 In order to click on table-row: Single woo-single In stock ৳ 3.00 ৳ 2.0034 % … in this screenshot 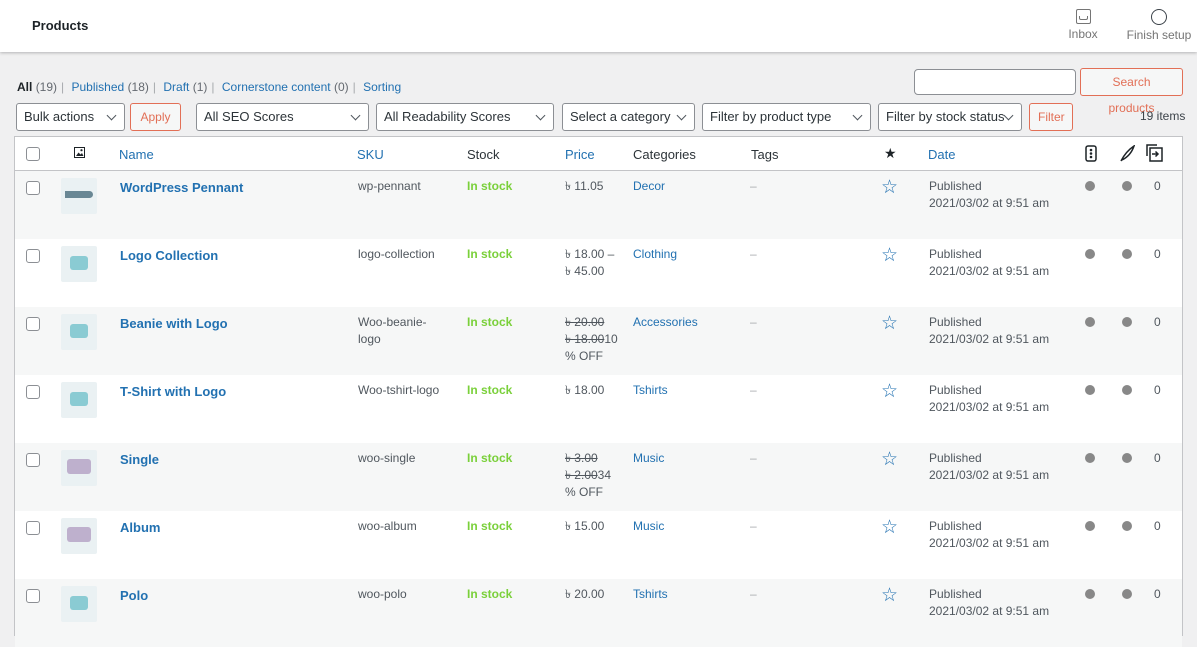, I will do `click(598, 477)`.